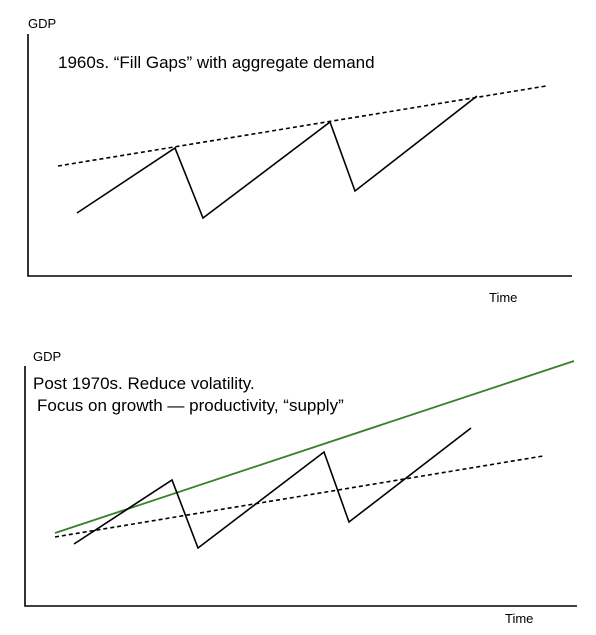 This screenshot has width=596, height=635. I want to click on bottom-x-axis-label: Time, so click(519, 618).